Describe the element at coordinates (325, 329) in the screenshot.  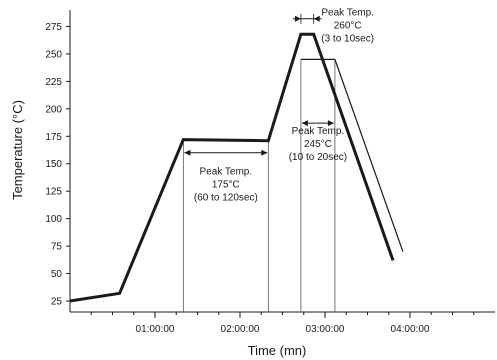
I see `x-tick-label: 03:00:00` at that location.